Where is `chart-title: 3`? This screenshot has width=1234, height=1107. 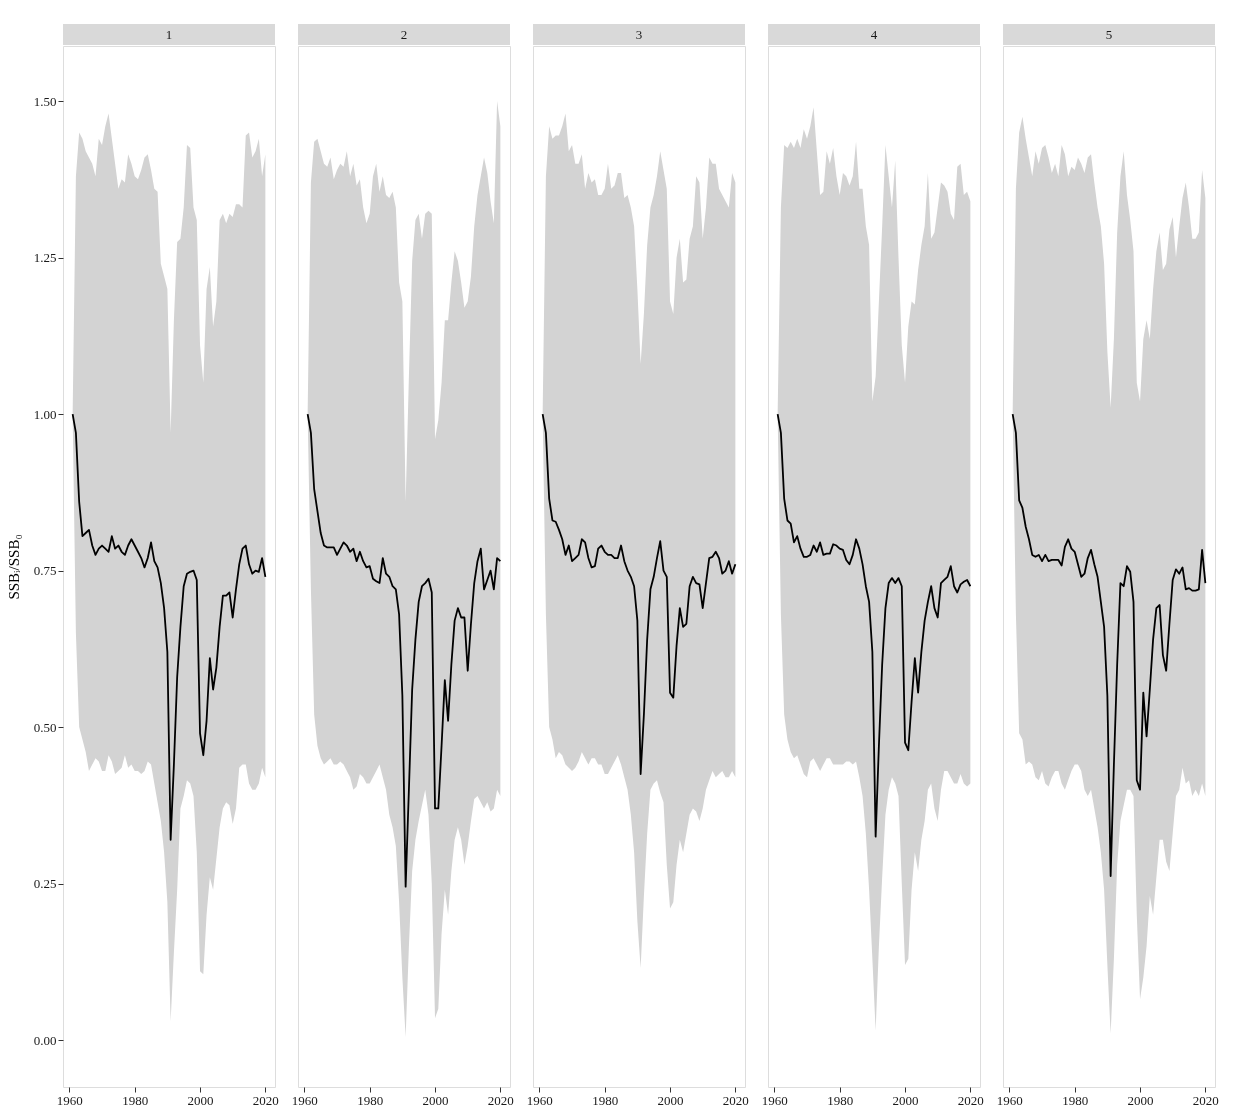
chart-title: 3 is located at coordinates (639, 34).